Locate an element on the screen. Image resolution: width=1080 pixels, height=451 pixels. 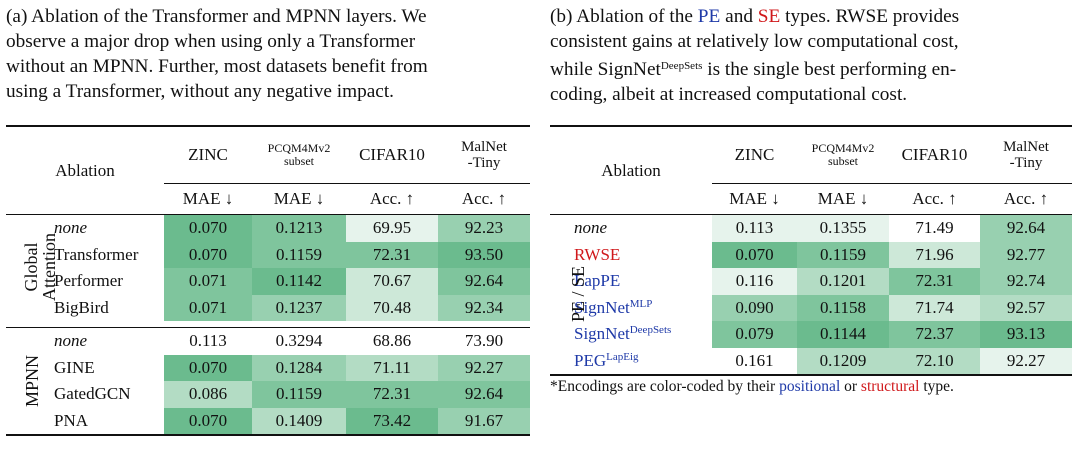
value-pcqm: 0.1142 is located at coordinates (299, 281).